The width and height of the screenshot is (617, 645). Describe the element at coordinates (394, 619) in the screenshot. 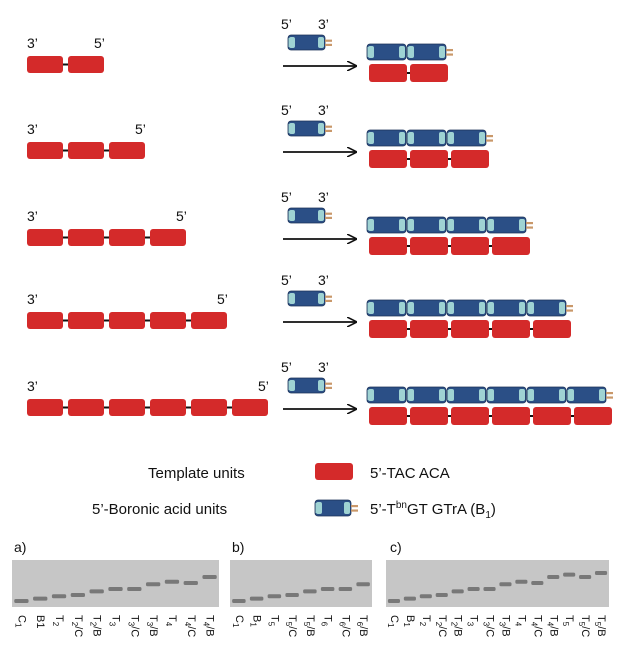

I see `lane-base: C` at that location.